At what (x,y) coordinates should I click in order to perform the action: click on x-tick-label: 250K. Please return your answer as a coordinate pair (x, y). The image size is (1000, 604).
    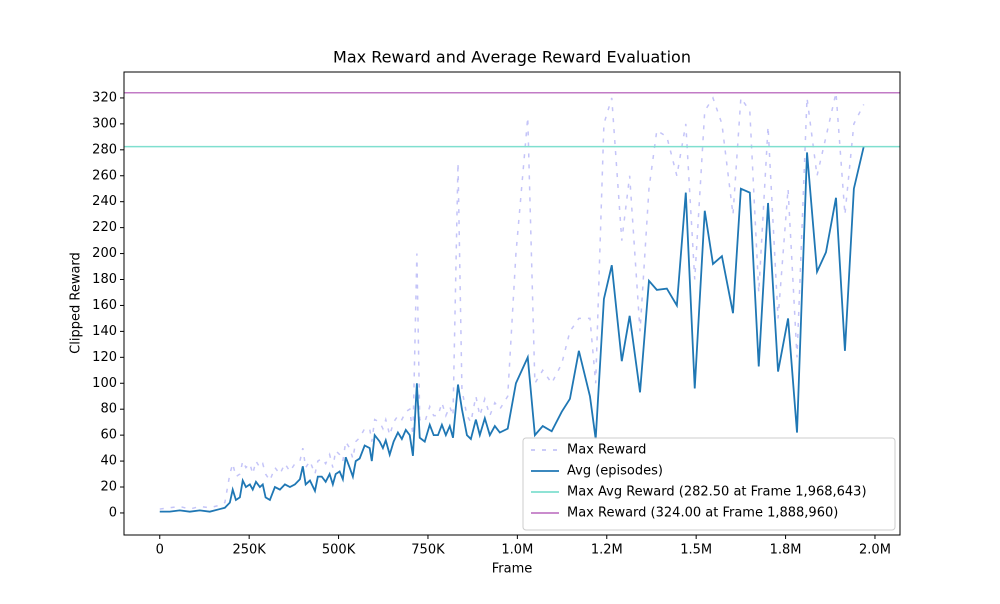
    Looking at the image, I should click on (249, 550).